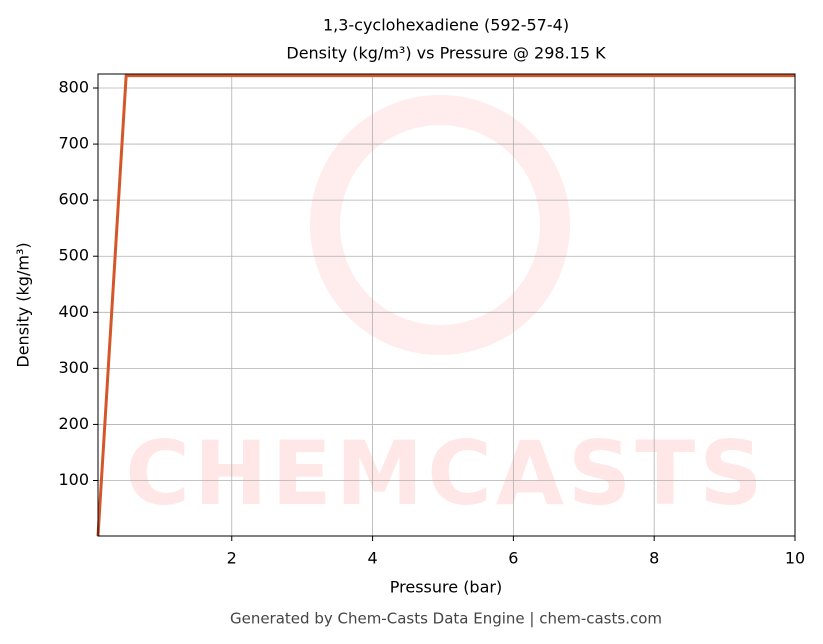 The image size is (823, 644). What do you see at coordinates (446, 587) in the screenshot?
I see `x-axis-label: Pressure (bar)` at bounding box center [446, 587].